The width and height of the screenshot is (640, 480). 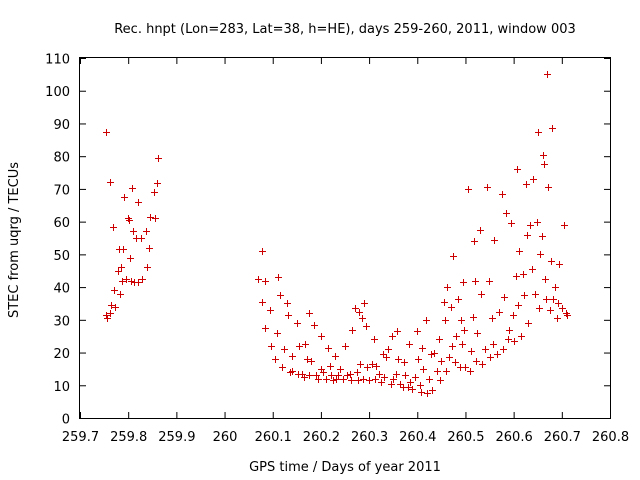 I want to click on x-tick-label: 260.6, so click(x=514, y=437).